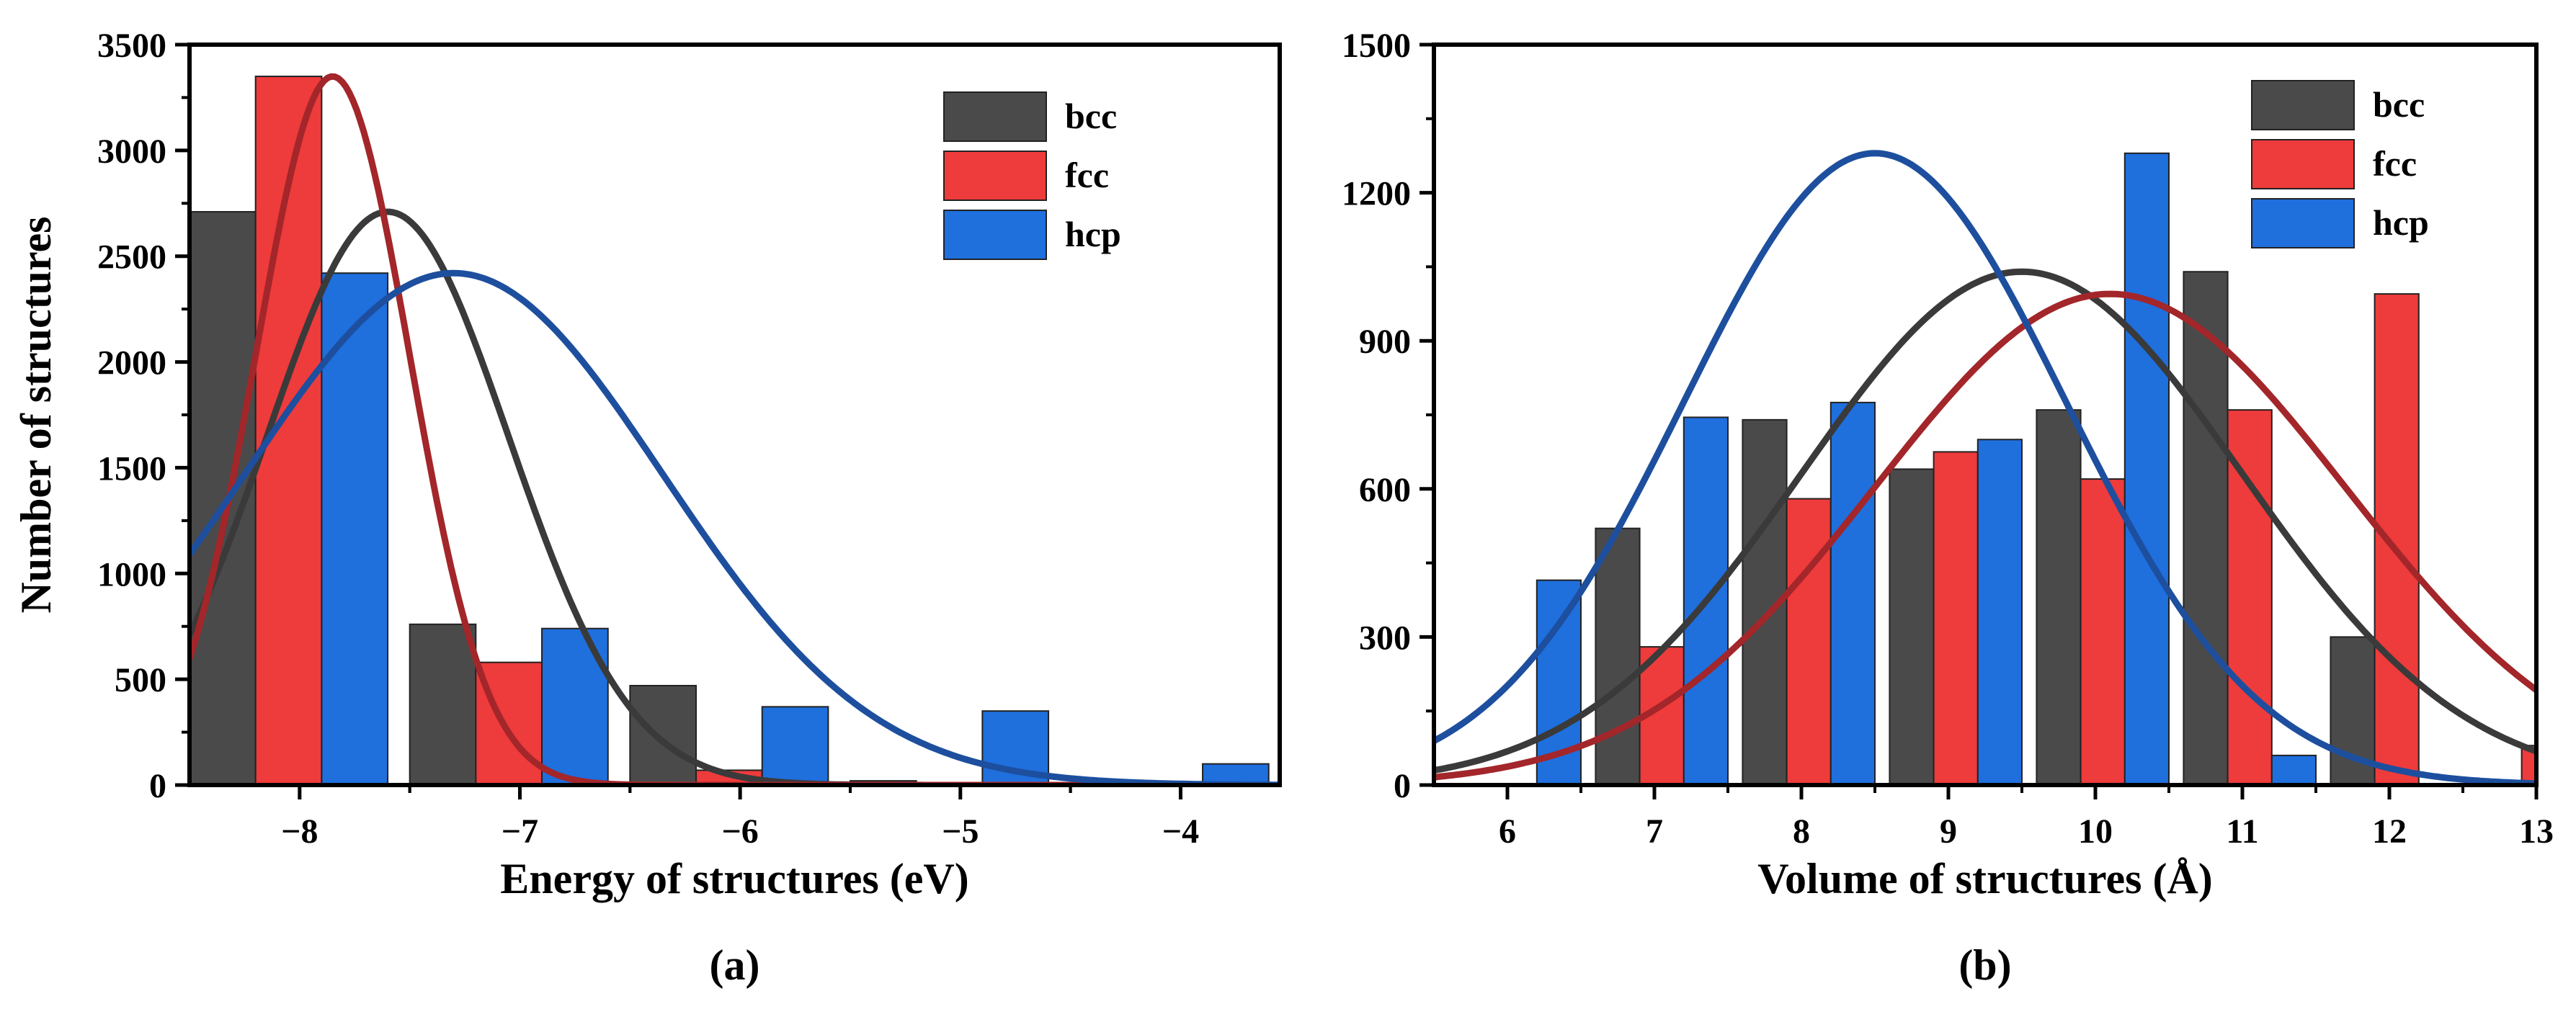  I want to click on y-tick-label: 1000, so click(131, 574).